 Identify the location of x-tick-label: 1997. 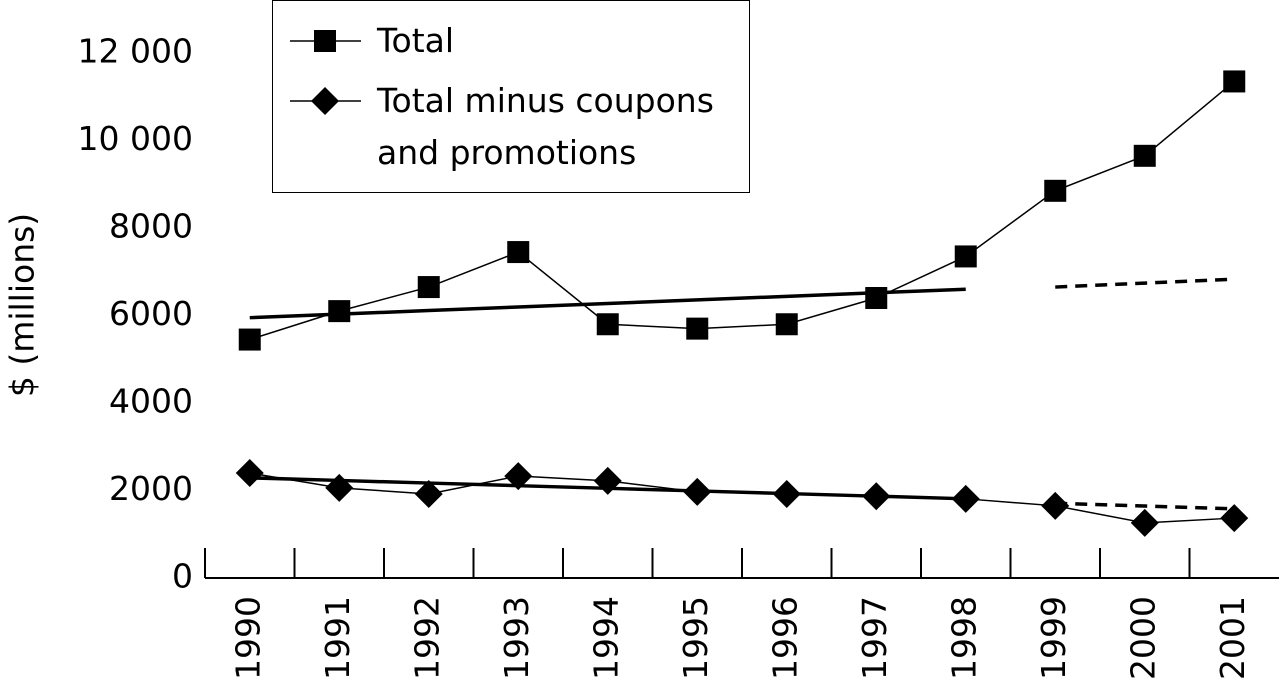
(874, 638).